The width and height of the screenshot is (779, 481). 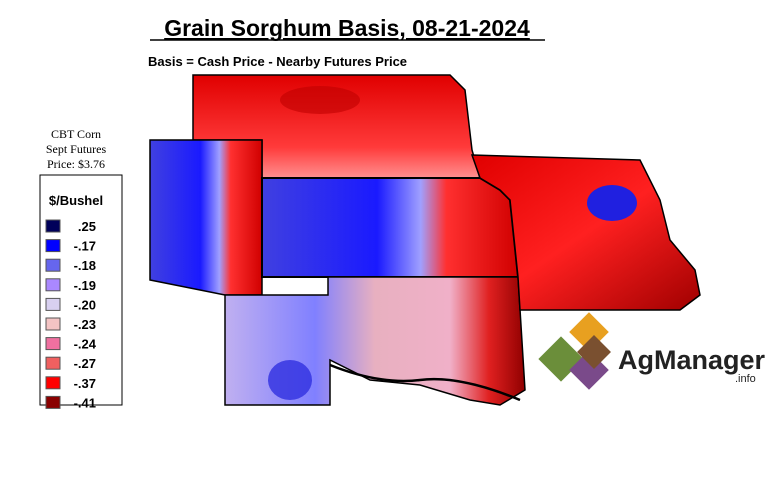 I want to click on dark-spot, so click(x=320, y=100).